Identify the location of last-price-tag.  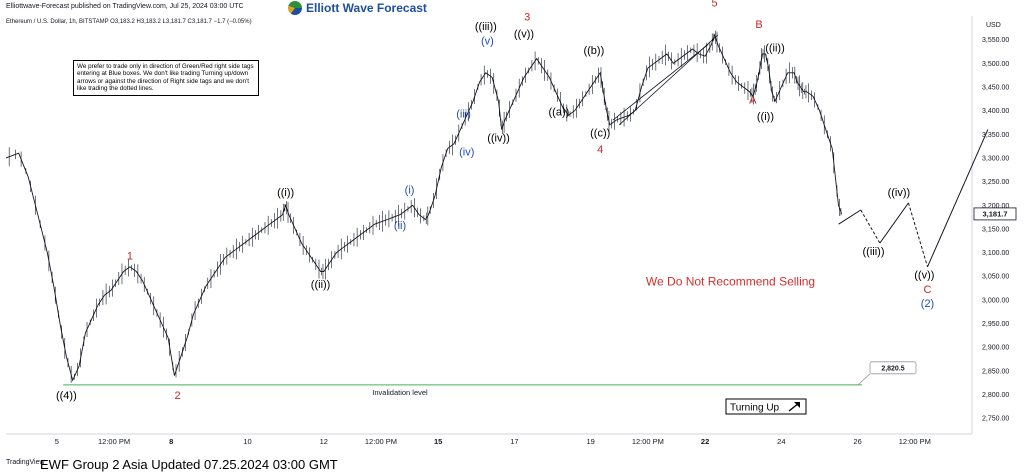
(995, 214).